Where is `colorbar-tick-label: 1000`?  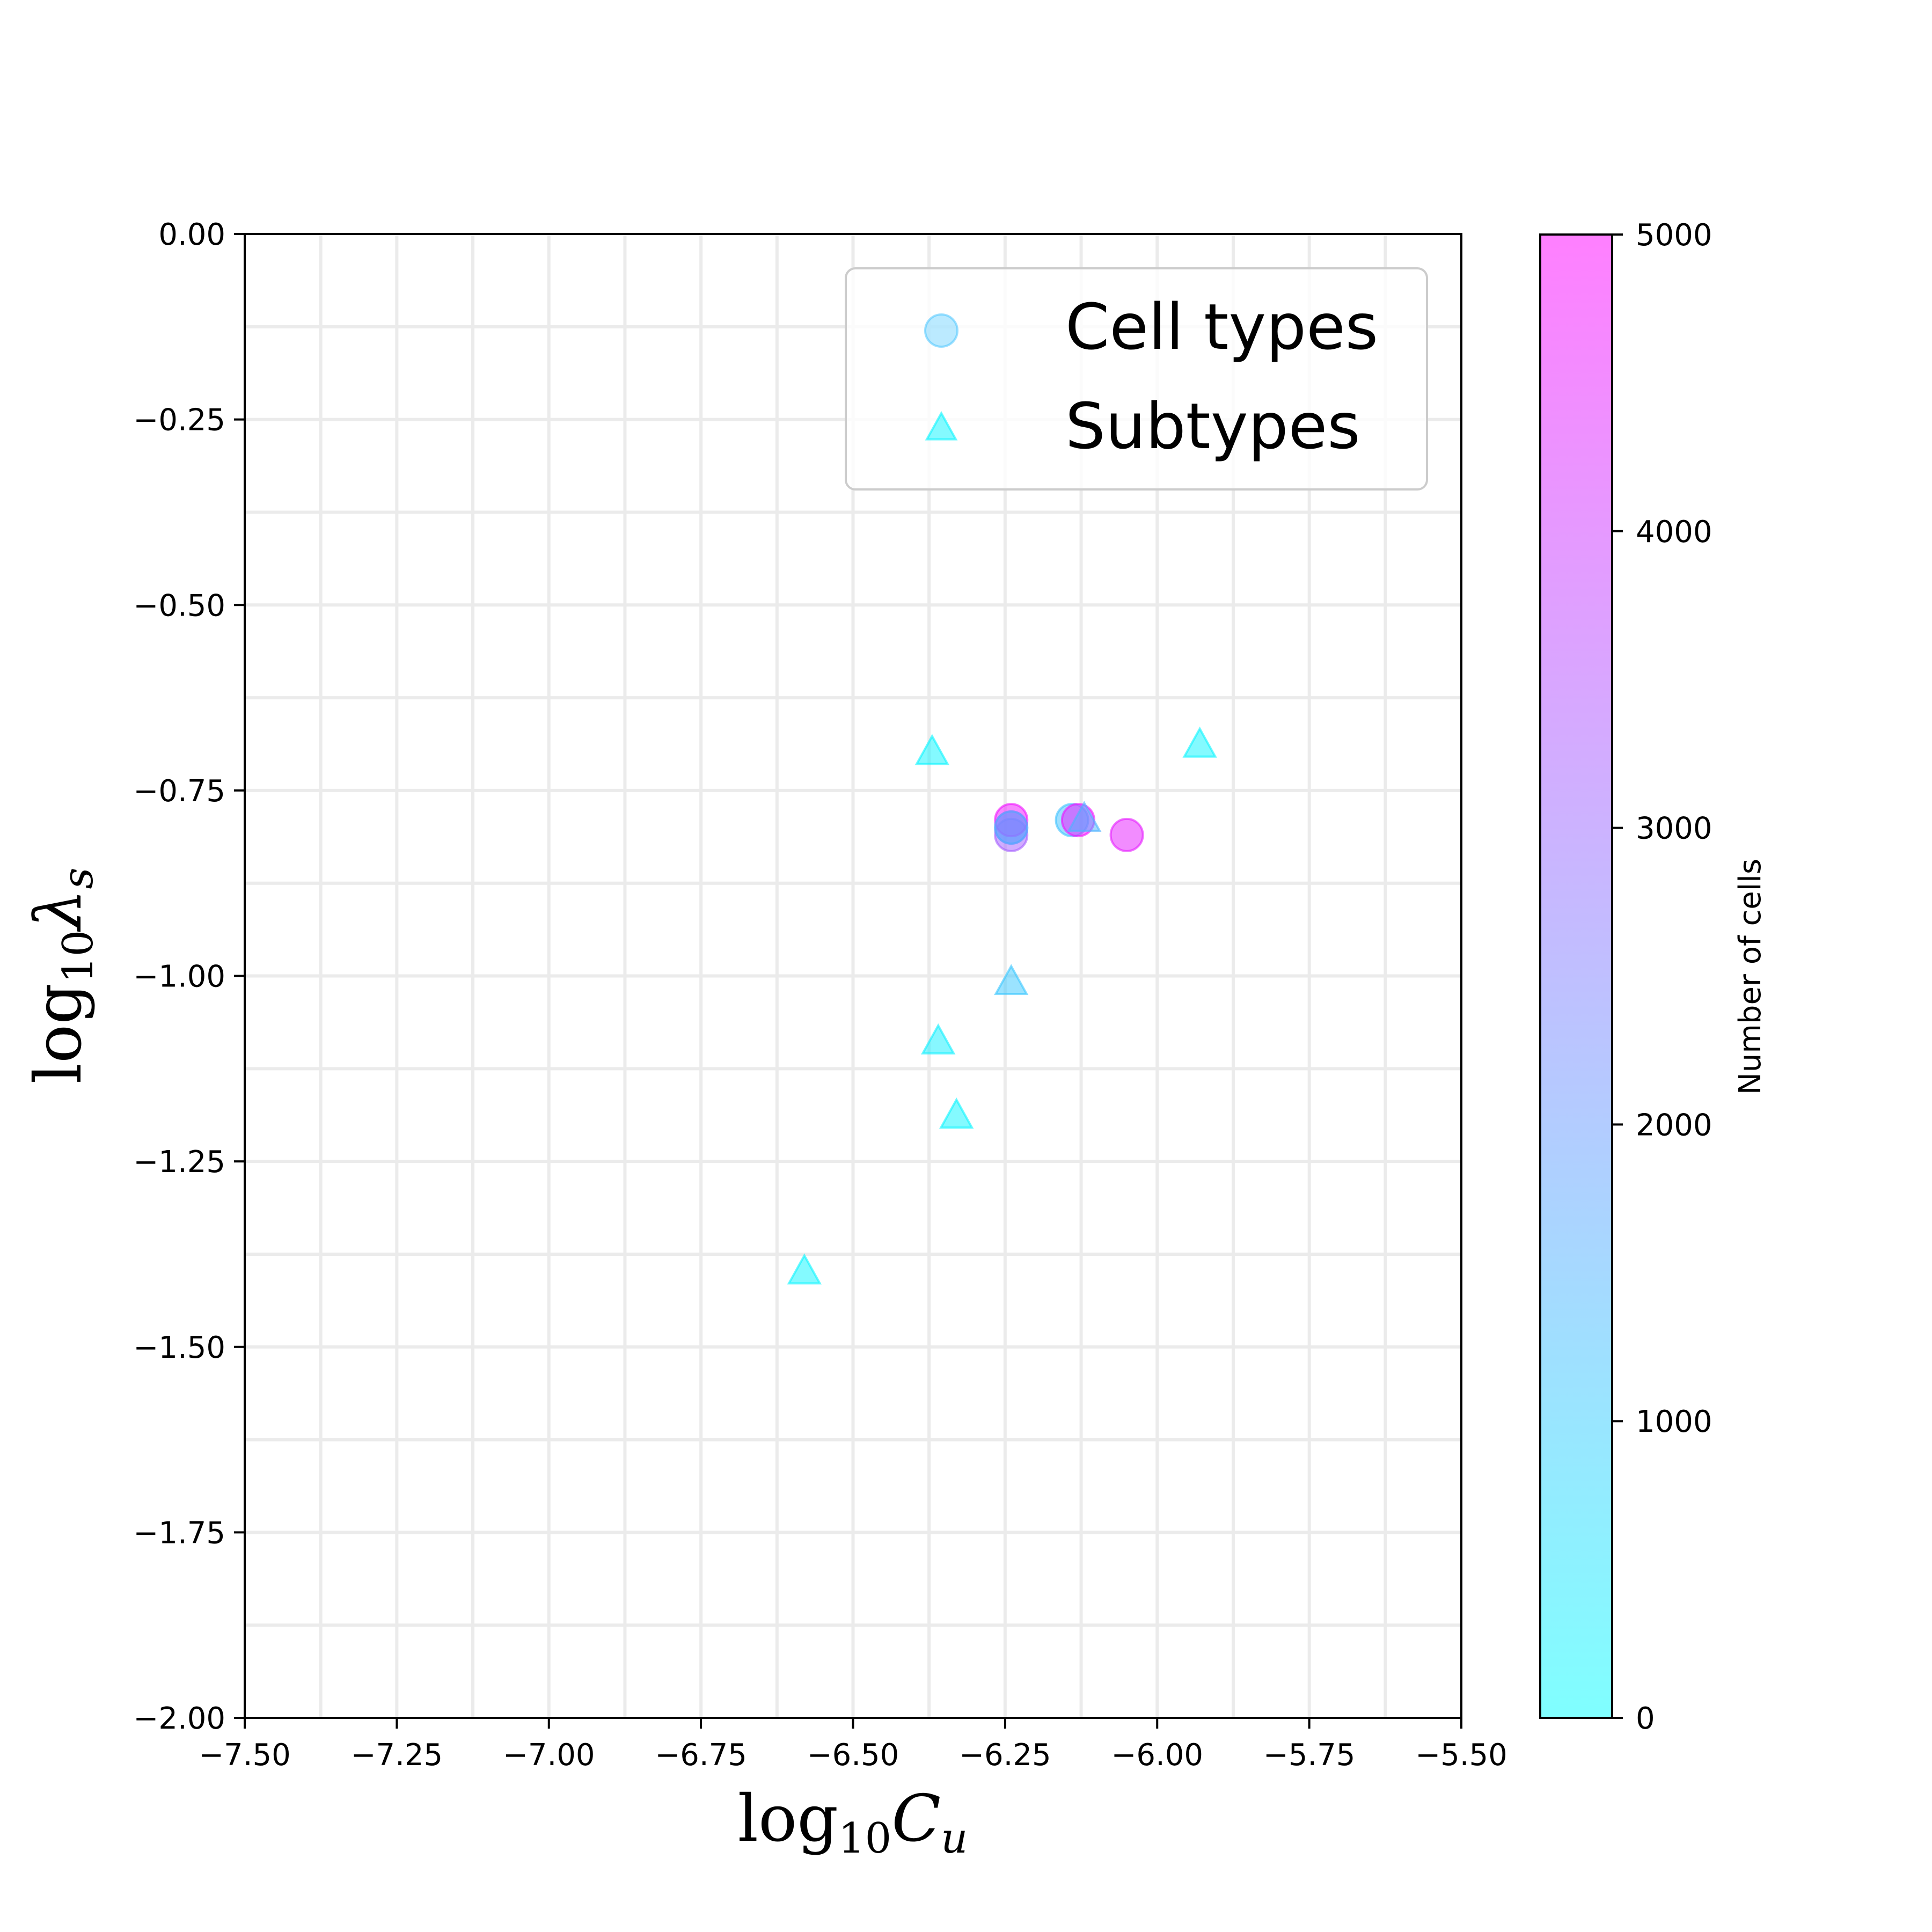
colorbar-tick-label: 1000 is located at coordinates (1674, 1421).